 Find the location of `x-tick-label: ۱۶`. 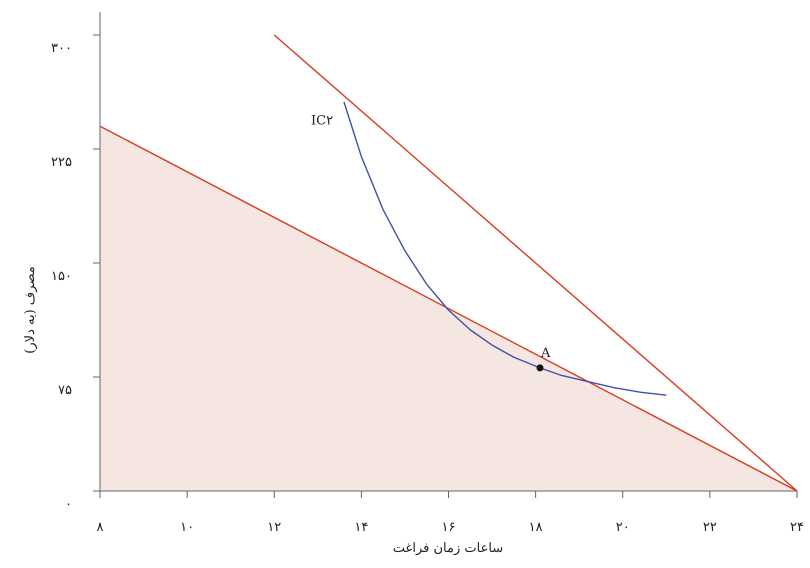

x-tick-label: ۱۶ is located at coordinates (449, 527).